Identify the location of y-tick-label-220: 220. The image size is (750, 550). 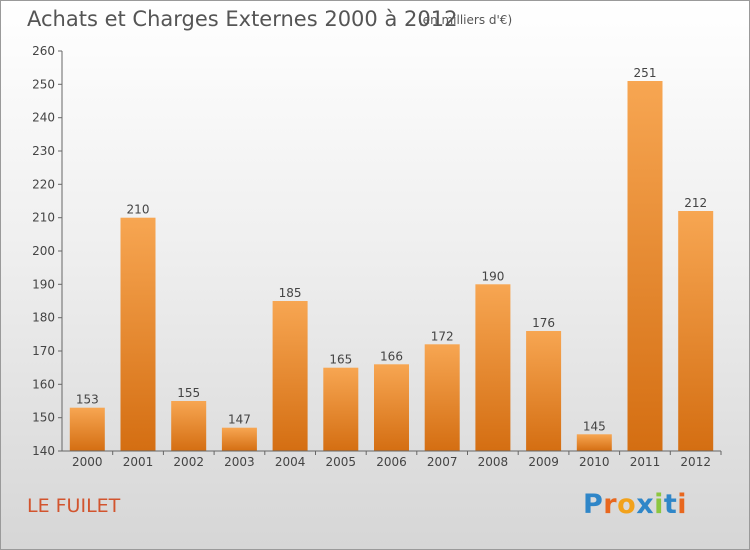
(43, 184).